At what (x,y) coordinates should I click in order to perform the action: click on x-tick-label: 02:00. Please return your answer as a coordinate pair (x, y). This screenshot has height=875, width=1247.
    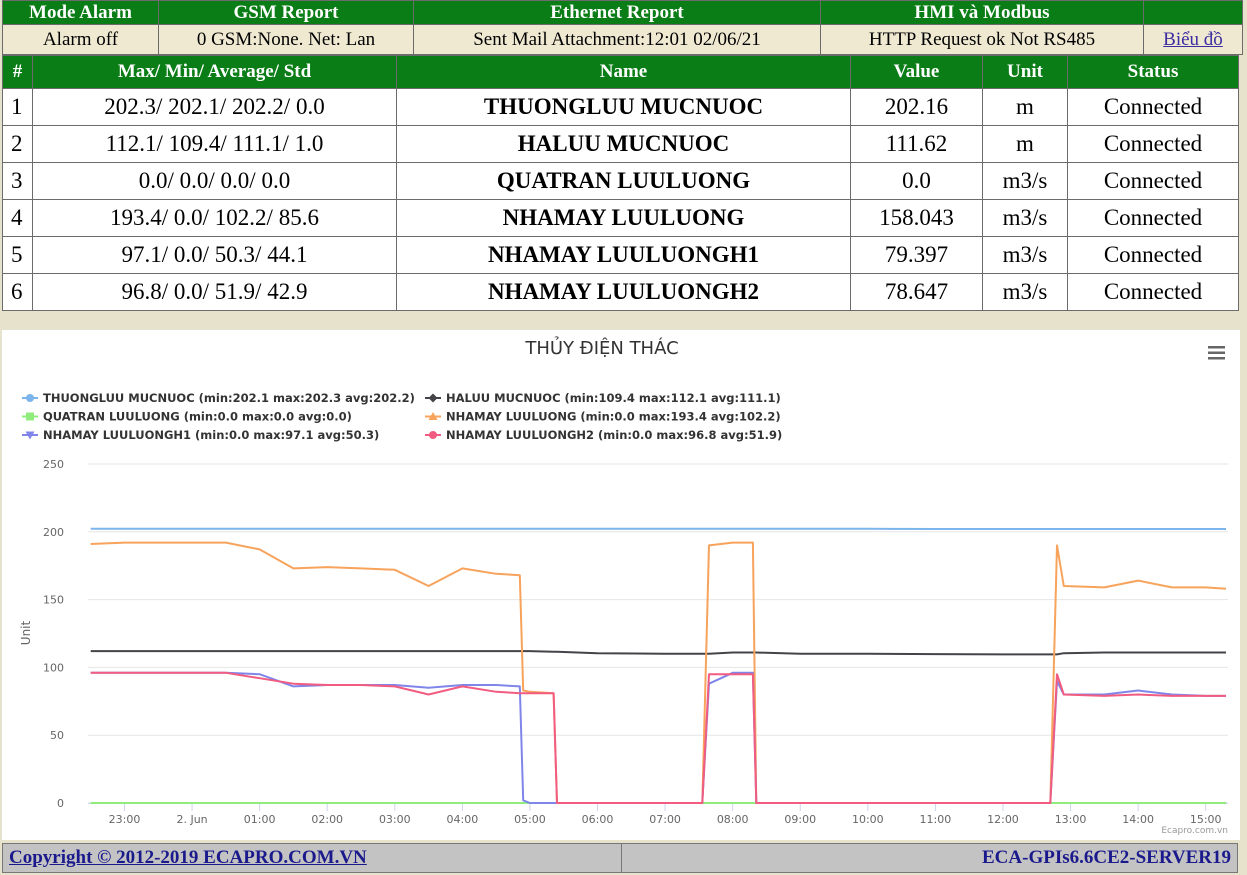
    Looking at the image, I should click on (327, 819).